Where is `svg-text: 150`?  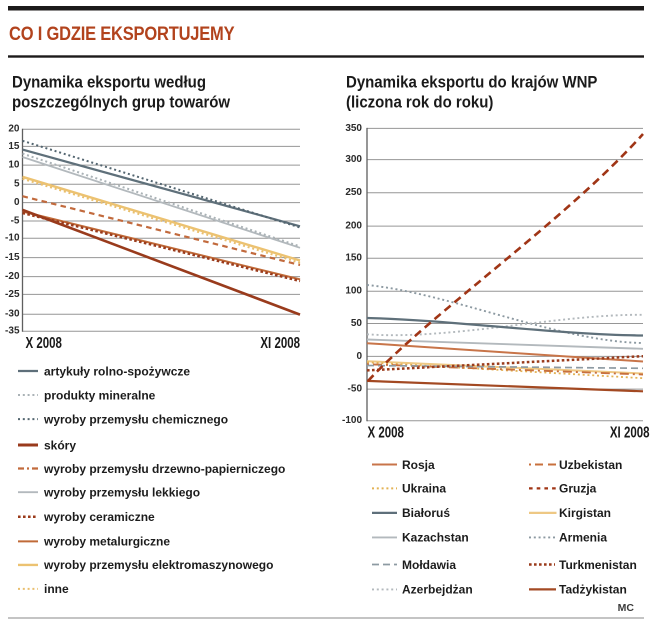 svg-text: 150 is located at coordinates (353, 258).